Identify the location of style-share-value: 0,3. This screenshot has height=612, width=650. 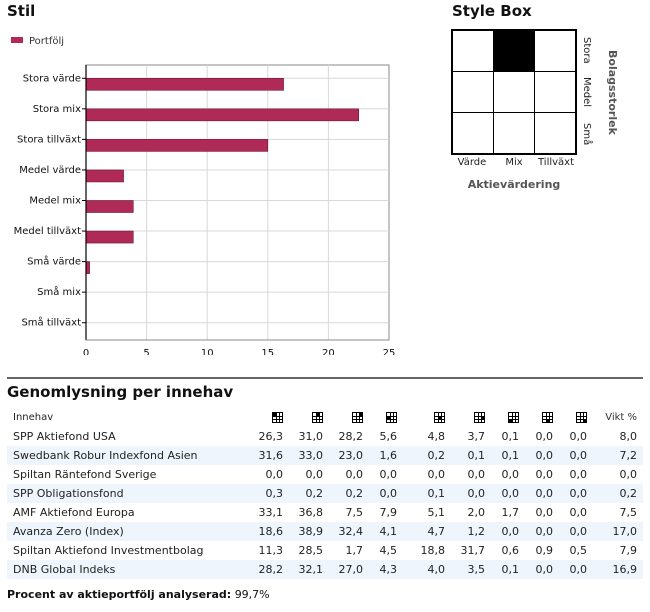
(263, 493).